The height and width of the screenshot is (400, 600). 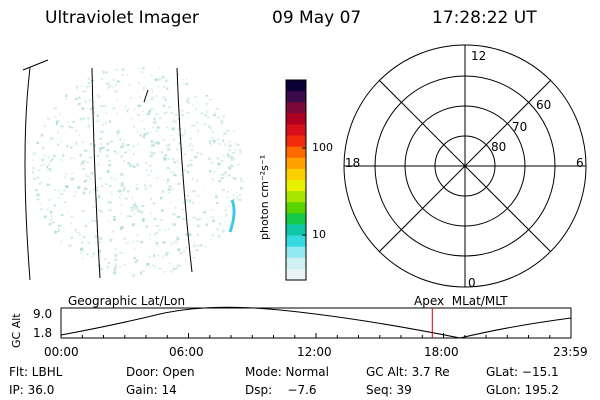 What do you see at coordinates (484, 18) in the screenshot?
I see `time-label: 17:28:22 UT` at bounding box center [484, 18].